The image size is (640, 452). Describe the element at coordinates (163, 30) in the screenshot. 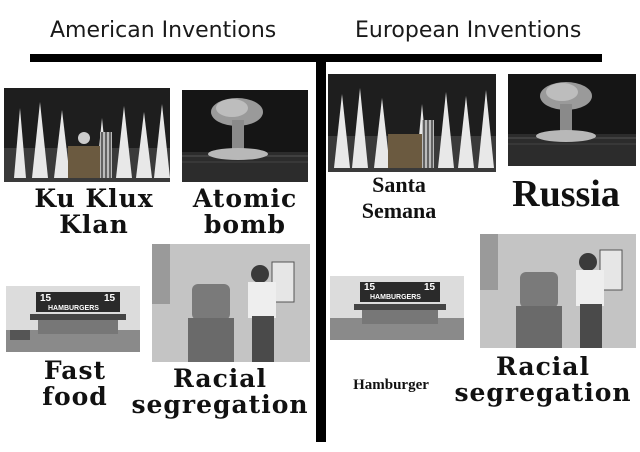

I see `american-inventions-title: American Inventions` at that location.